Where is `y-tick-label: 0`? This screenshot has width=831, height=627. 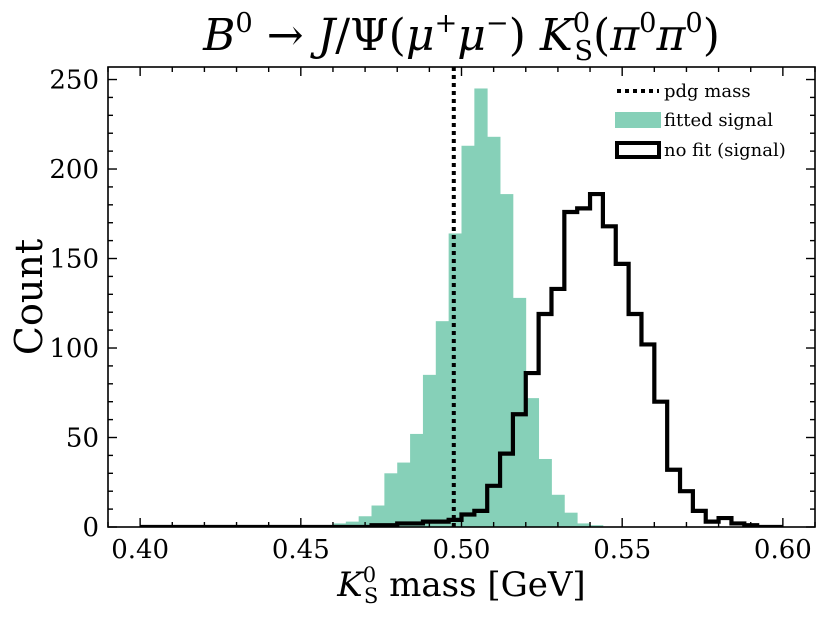
y-tick-label: 0 is located at coordinates (90, 528).